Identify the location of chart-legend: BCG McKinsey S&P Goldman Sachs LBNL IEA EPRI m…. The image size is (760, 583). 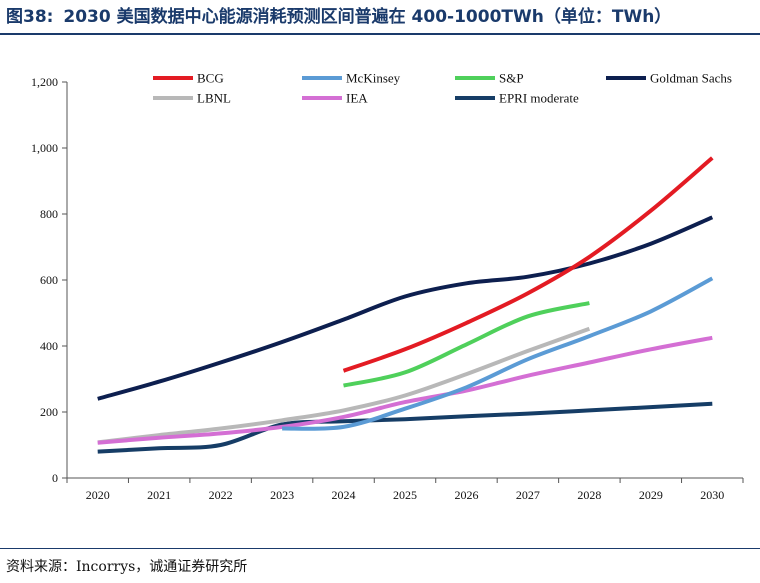
(442, 88).